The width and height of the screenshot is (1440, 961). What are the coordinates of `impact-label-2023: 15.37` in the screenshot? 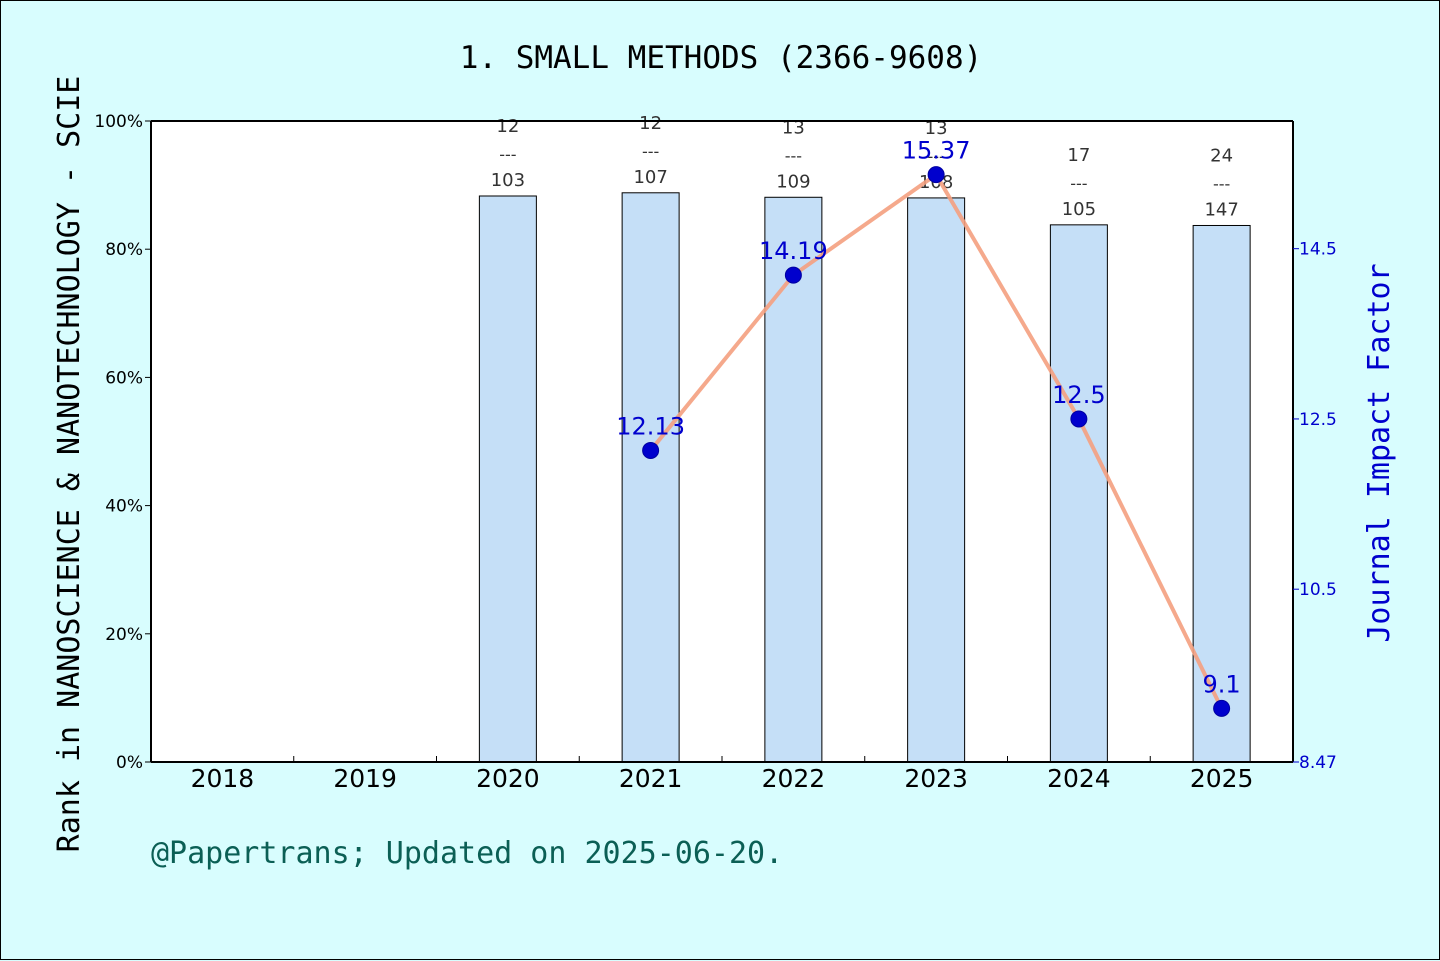 It's located at (936, 151).